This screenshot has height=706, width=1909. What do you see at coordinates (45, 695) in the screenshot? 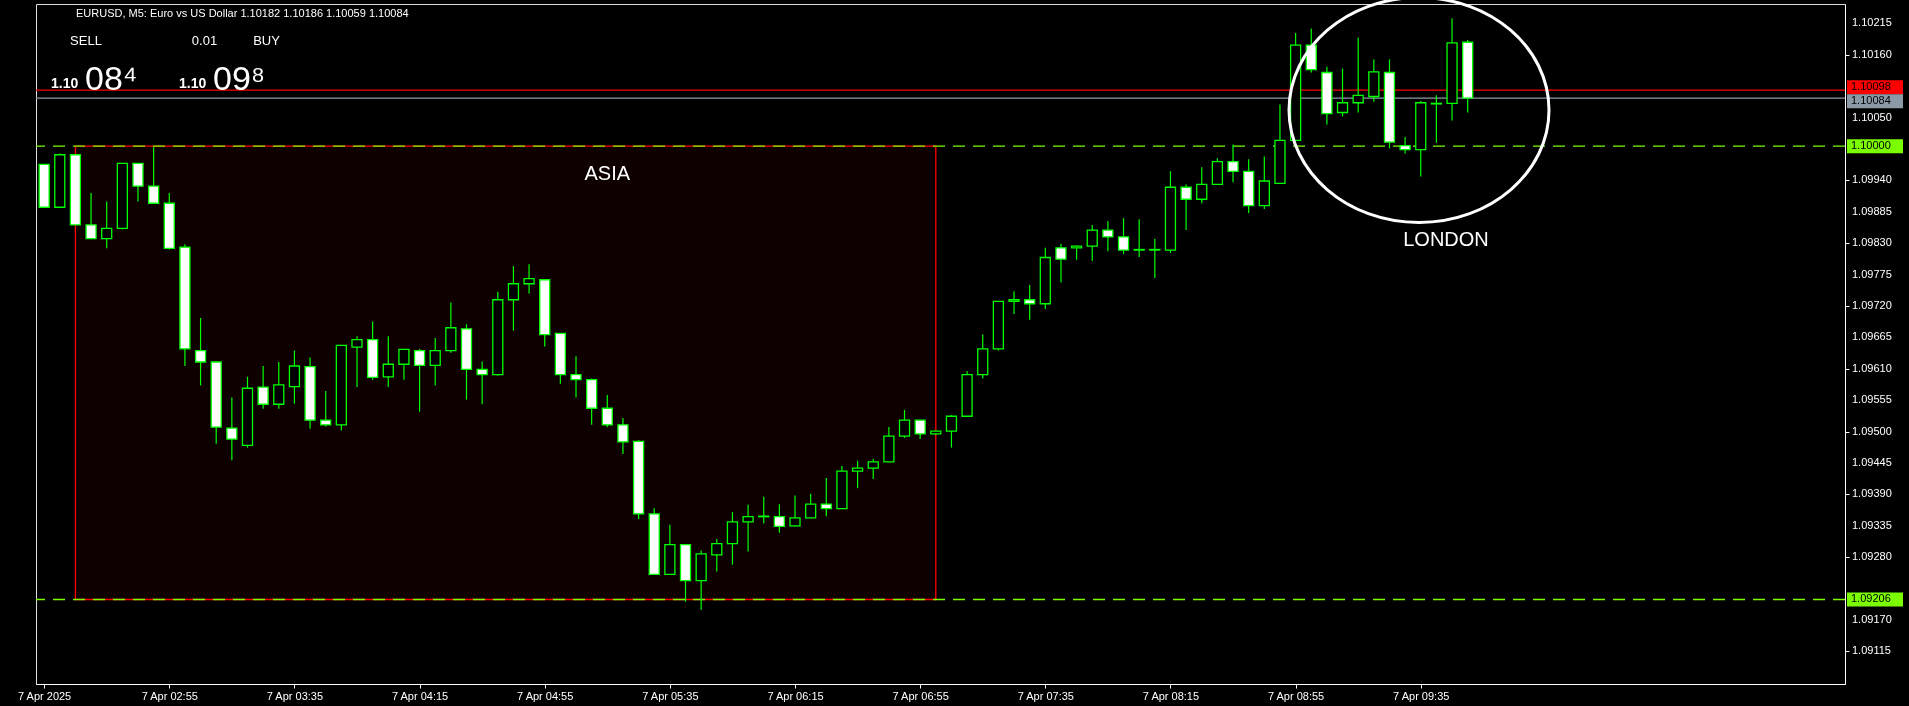
I see `x-tick-label: 7 Apr 2025` at bounding box center [45, 695].